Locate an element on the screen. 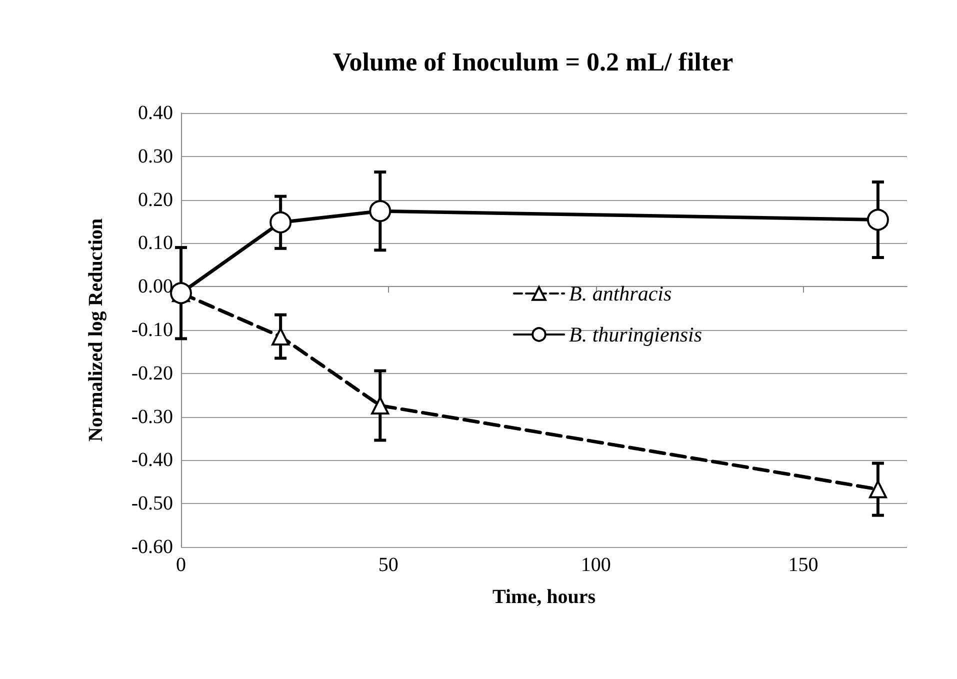 This screenshot has height=679, width=957. chart-title: Volume of Inoculum = 0.2 mL/ filter is located at coordinates (533, 62).